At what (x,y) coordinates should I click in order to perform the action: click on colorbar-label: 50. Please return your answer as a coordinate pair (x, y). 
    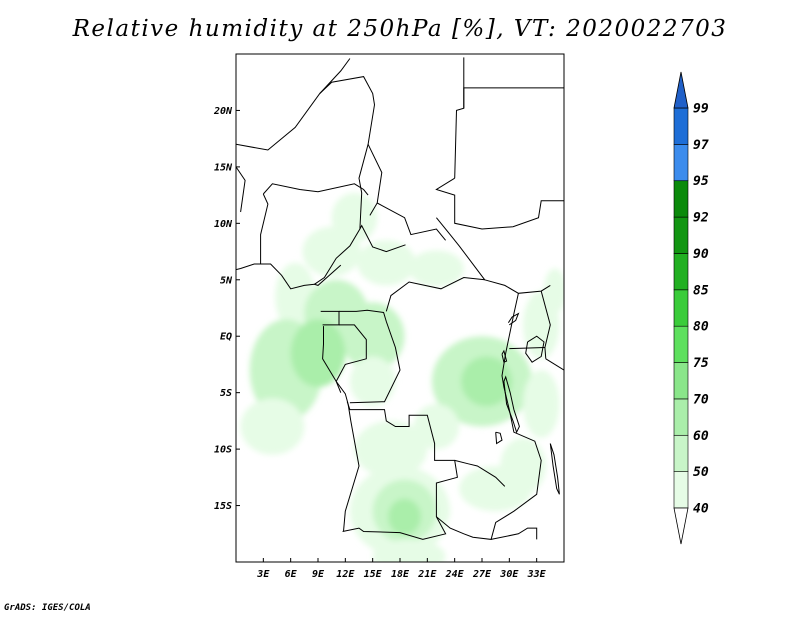
    Looking at the image, I should click on (701, 472).